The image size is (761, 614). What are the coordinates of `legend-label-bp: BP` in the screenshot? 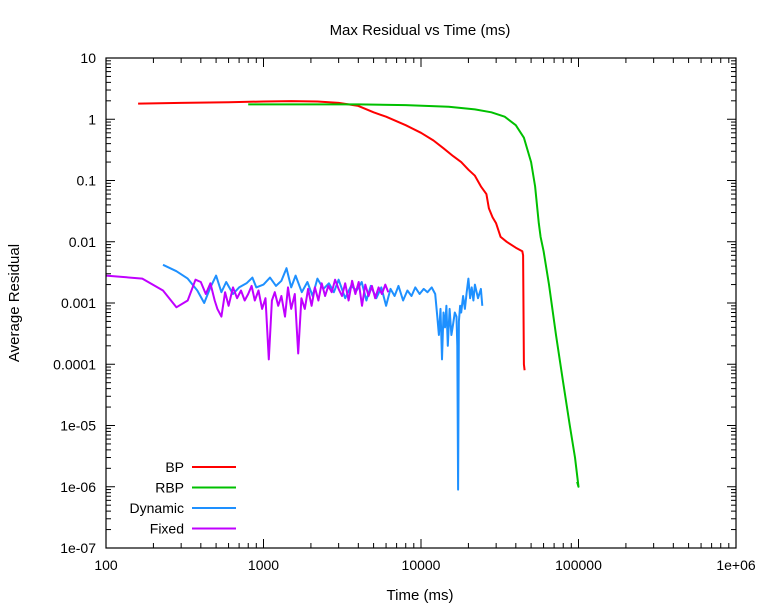 It's located at (174, 467).